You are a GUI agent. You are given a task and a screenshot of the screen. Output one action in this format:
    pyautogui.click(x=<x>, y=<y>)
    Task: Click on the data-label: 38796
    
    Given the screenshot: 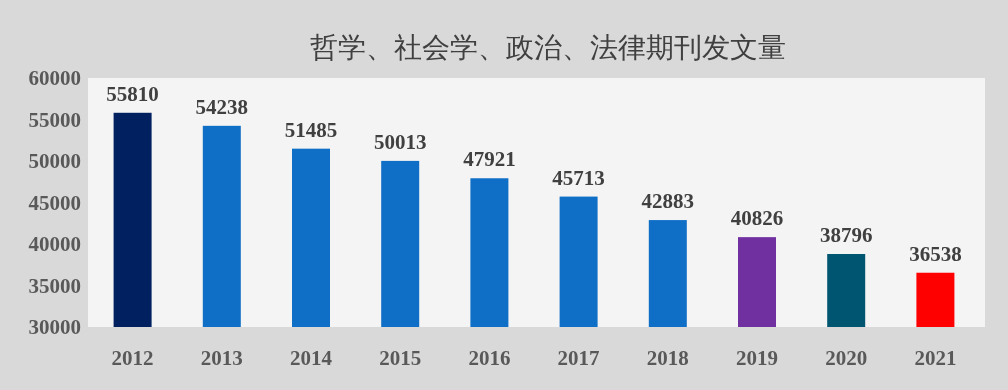 What is the action you would take?
    pyautogui.click(x=846, y=235)
    